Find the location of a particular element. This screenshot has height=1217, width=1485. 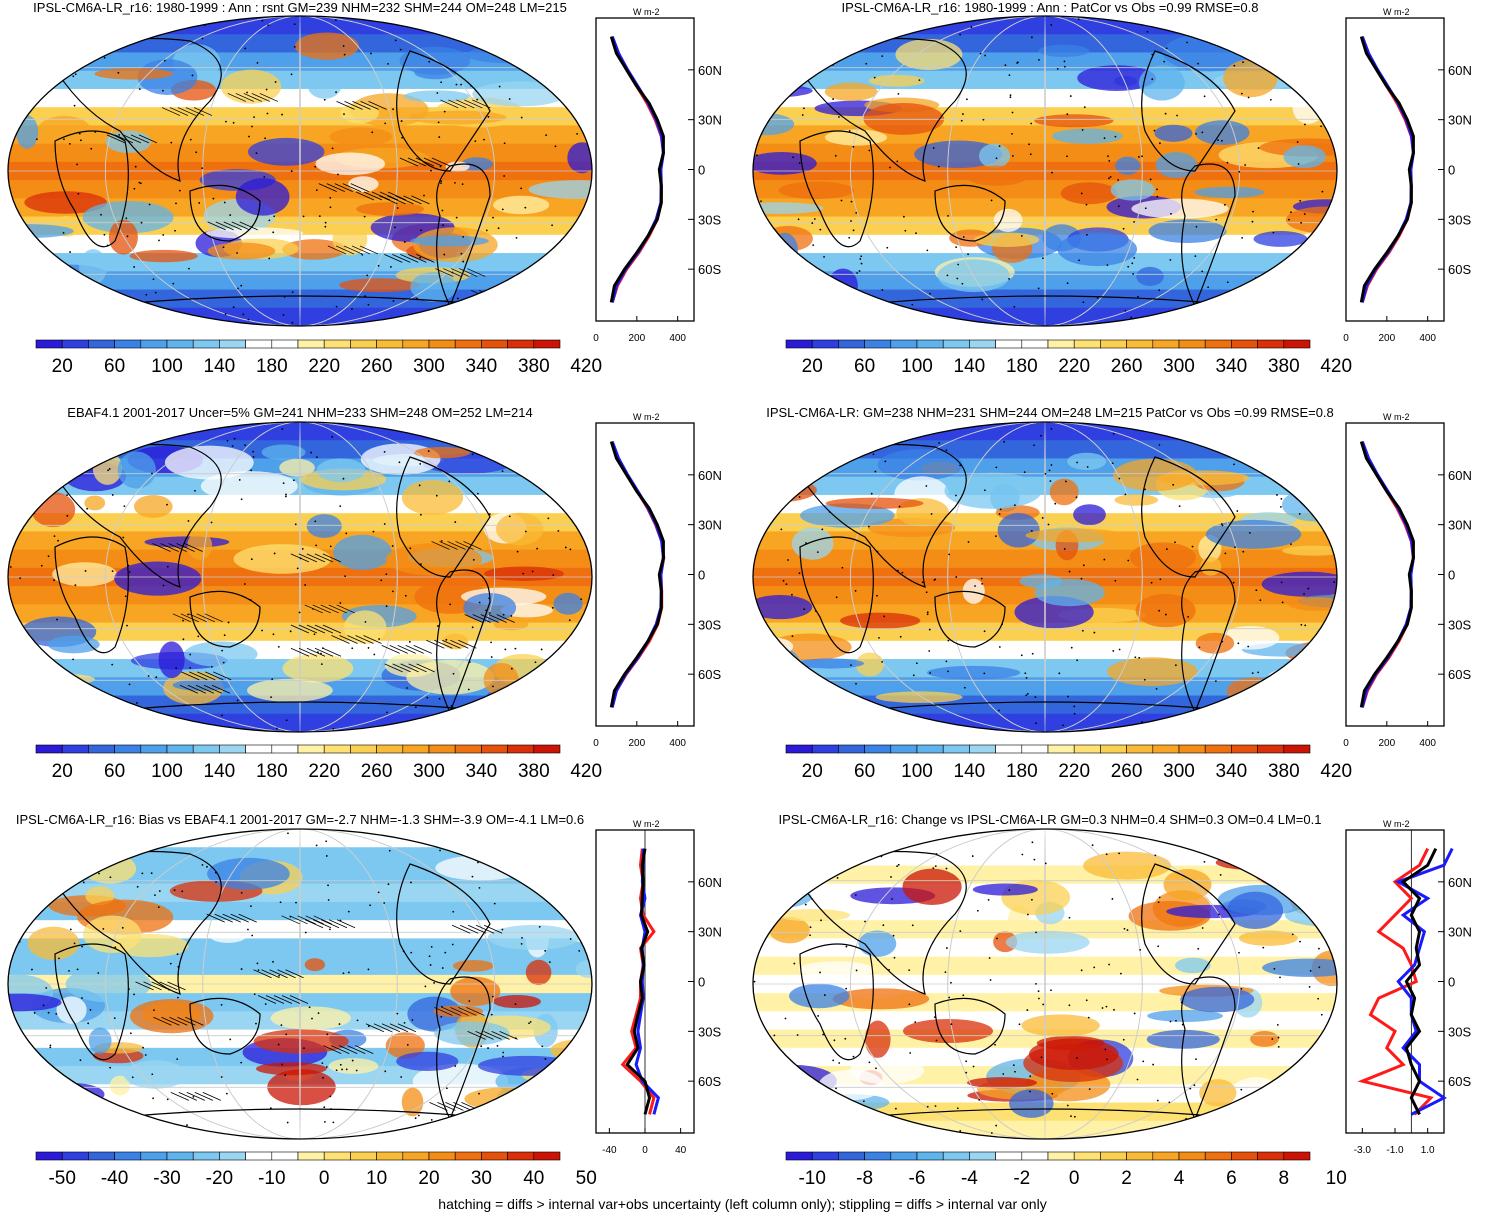

coastline is located at coordinates (300, 301).